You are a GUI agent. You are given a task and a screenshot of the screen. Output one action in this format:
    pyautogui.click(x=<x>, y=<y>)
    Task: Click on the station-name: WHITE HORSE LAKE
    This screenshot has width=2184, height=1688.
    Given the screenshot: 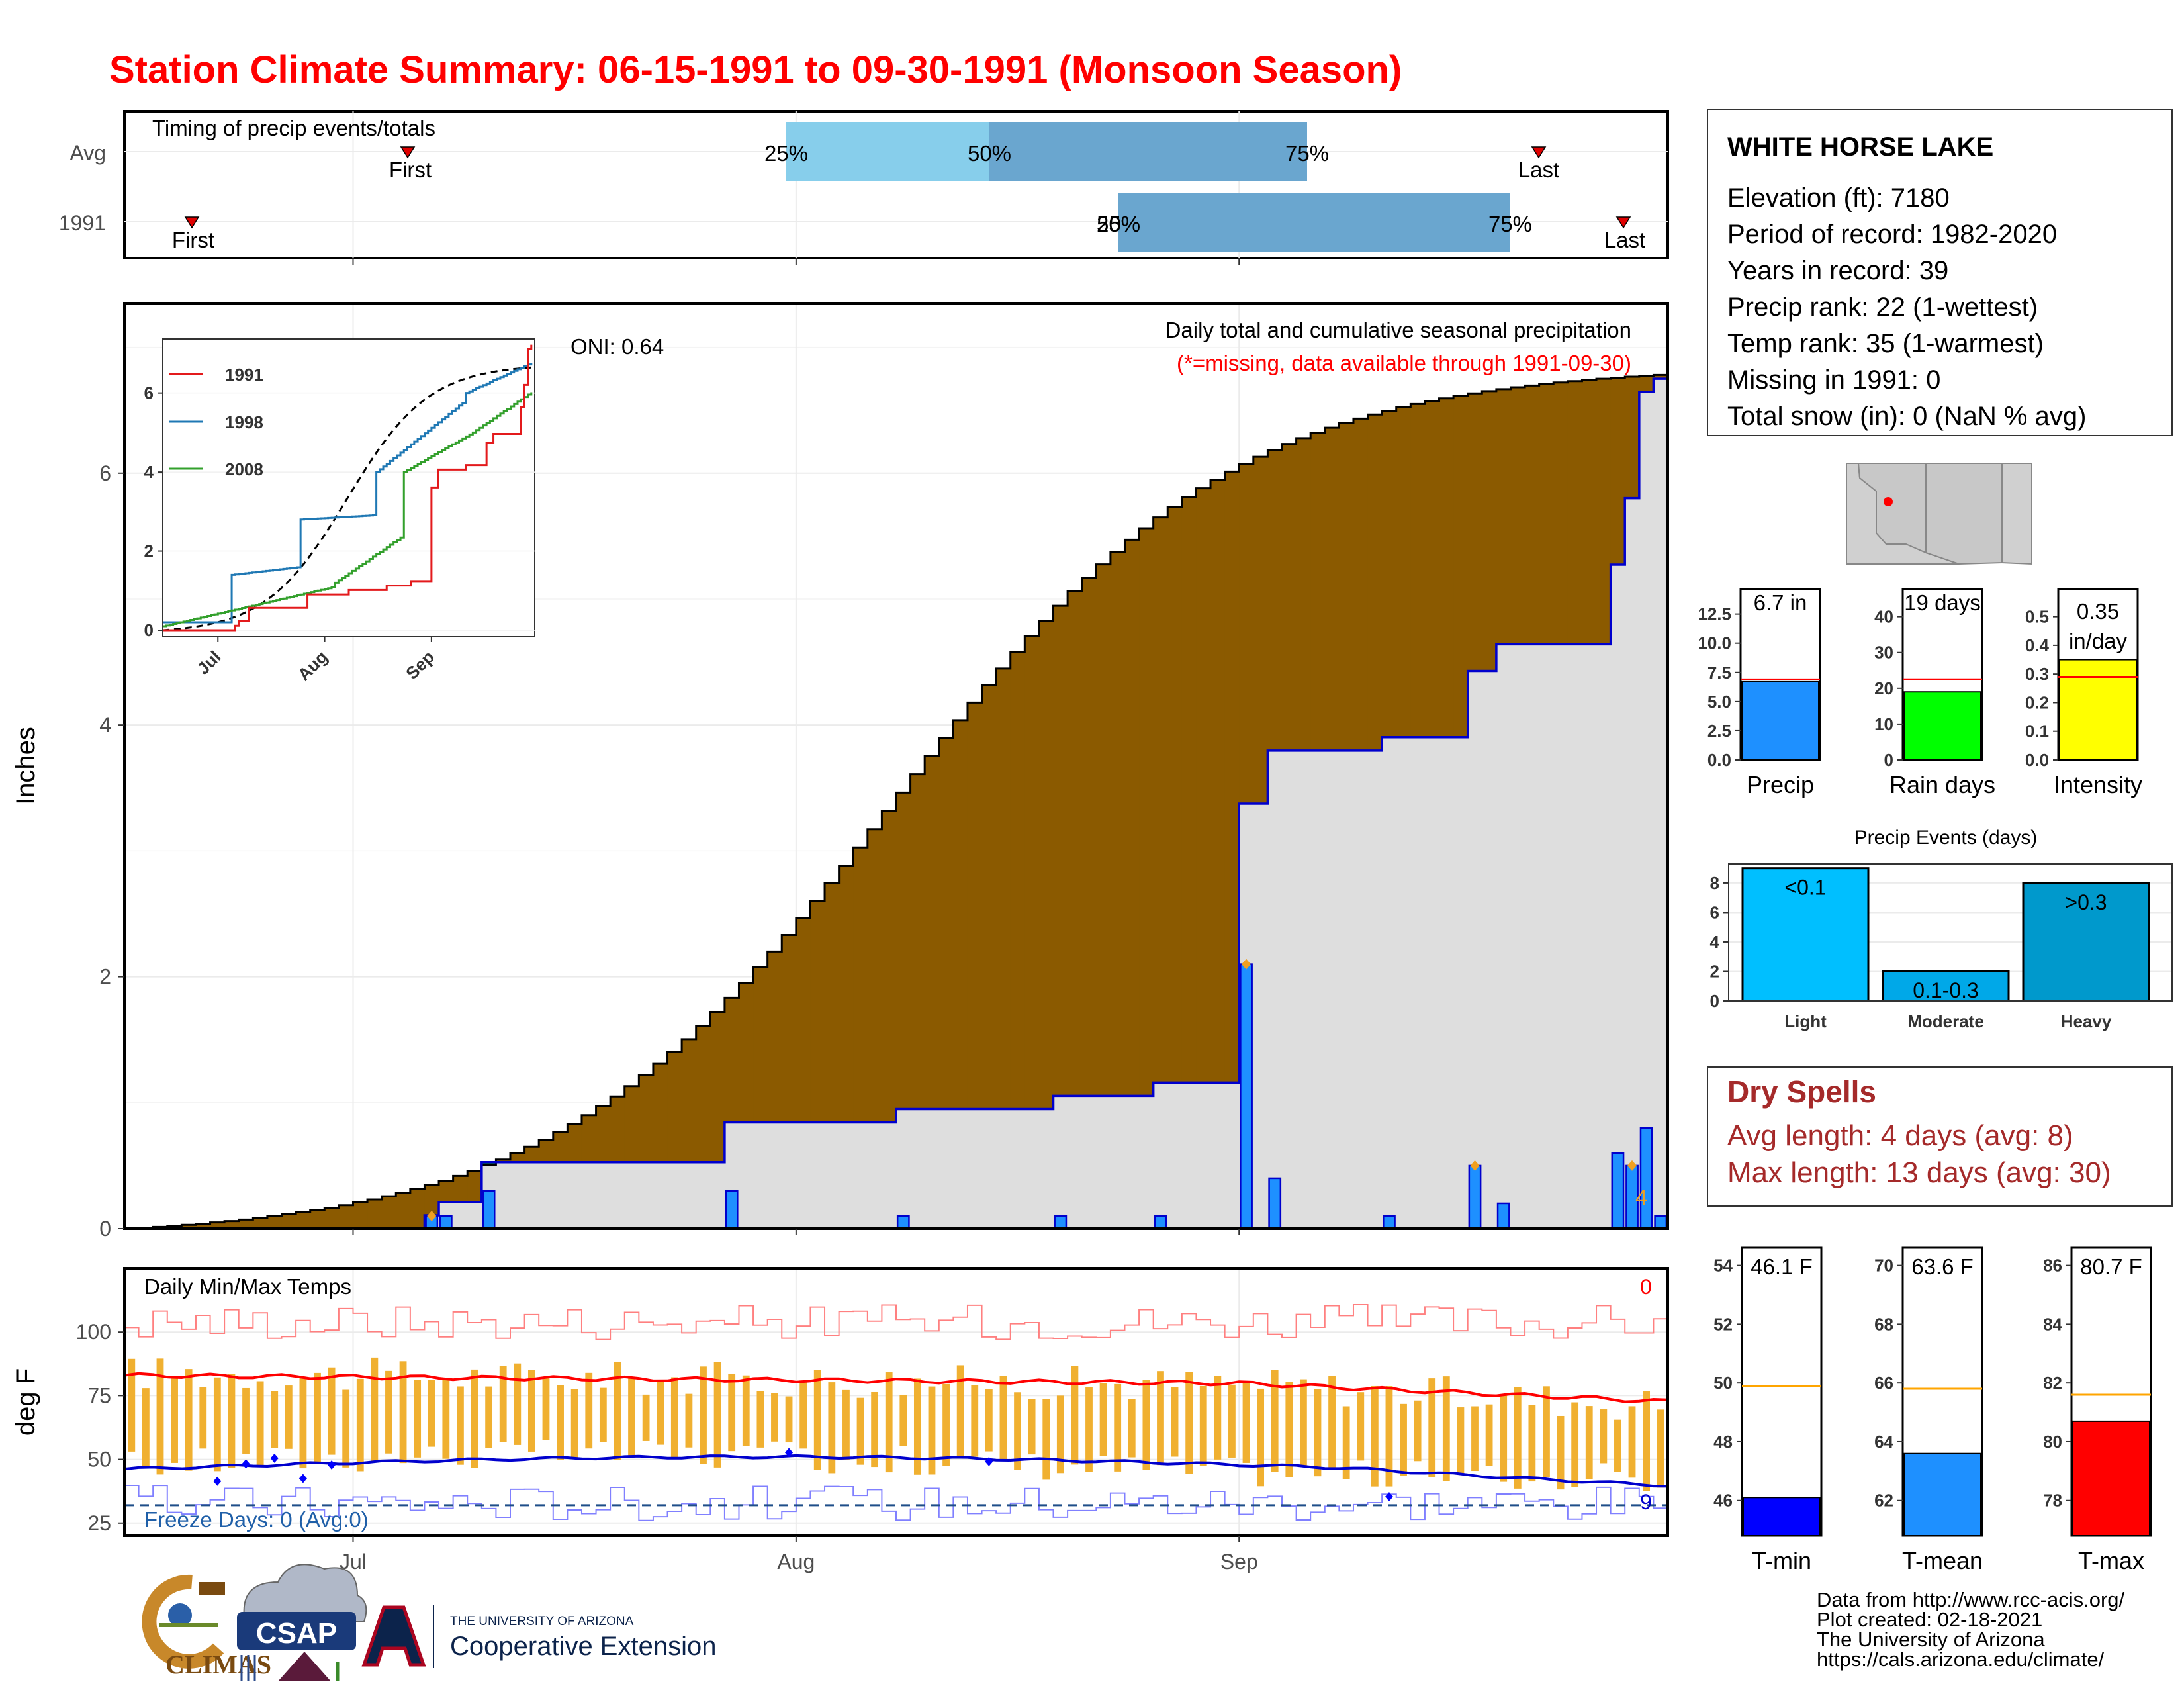 What is the action you would take?
    pyautogui.click(x=1860, y=147)
    